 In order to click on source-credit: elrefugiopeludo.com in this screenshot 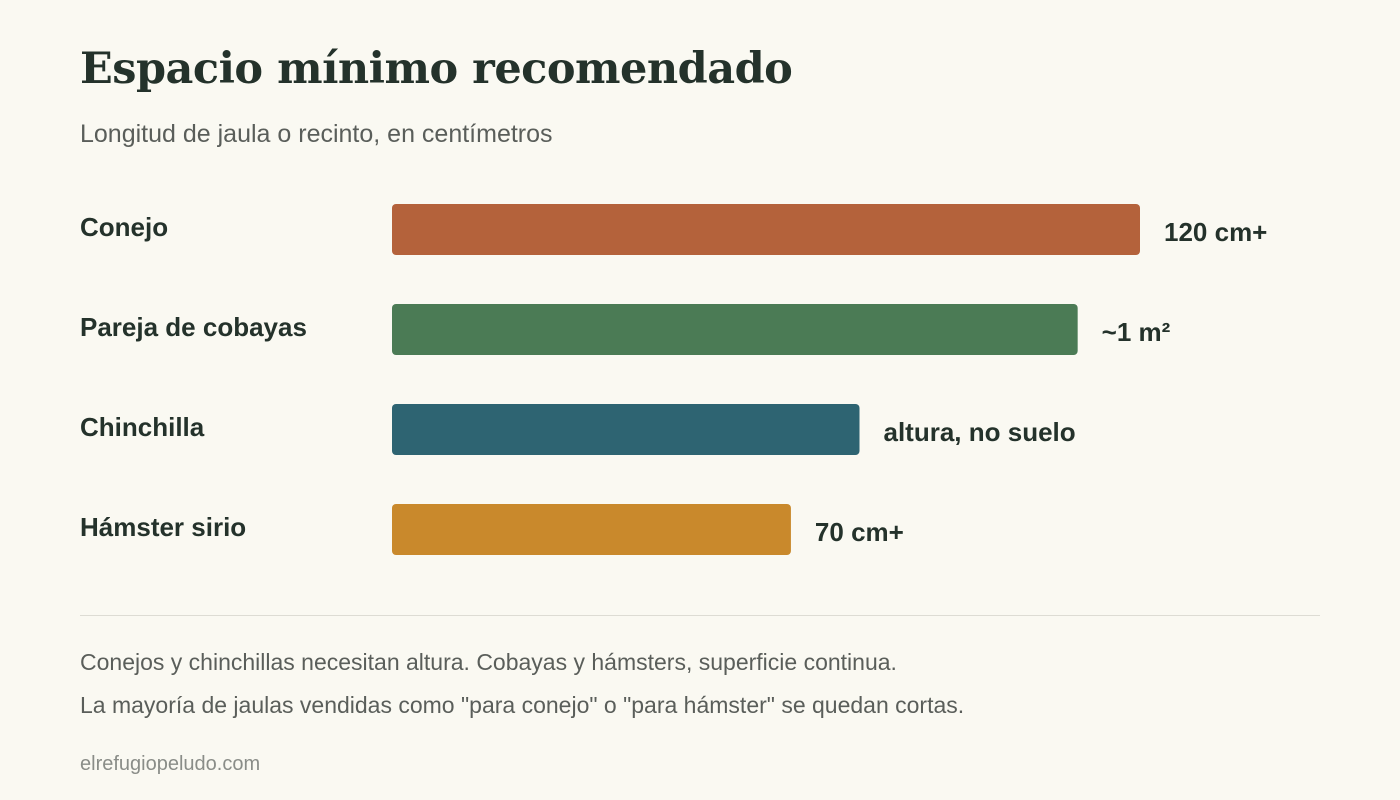, I will do `click(170, 764)`.